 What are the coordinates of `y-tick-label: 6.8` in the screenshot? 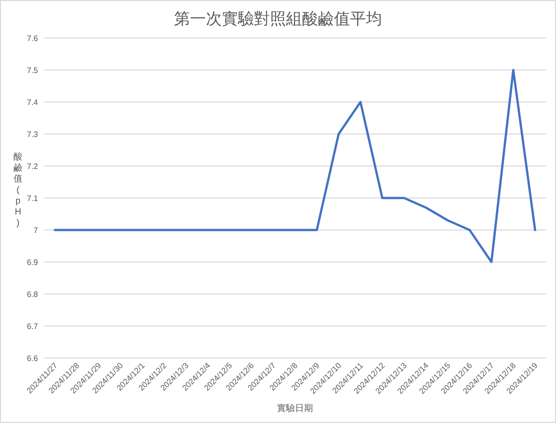 It's located at (32, 294).